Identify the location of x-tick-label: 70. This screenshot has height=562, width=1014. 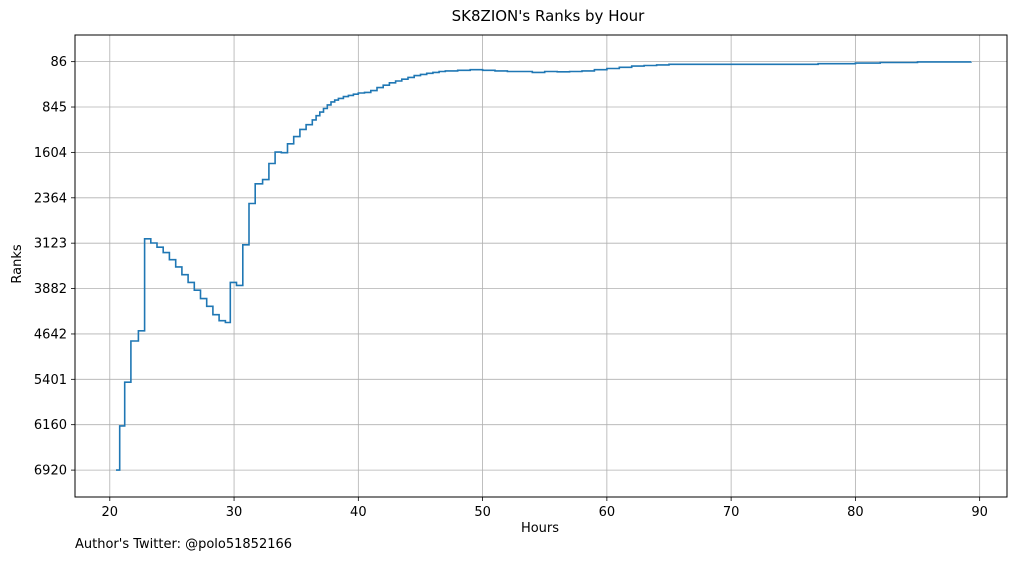
(731, 512).